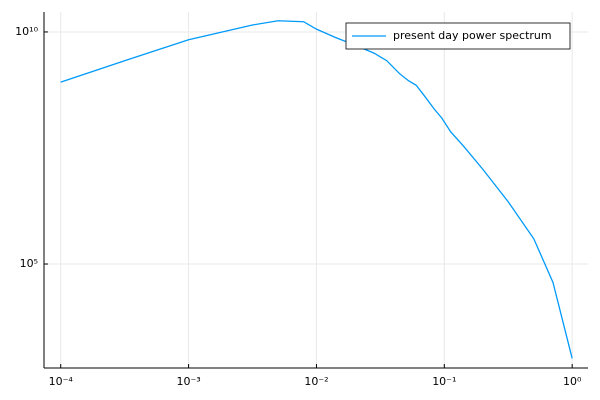 This screenshot has width=600, height=400. I want to click on x-tick-label: 10⁻¹, so click(444, 381).